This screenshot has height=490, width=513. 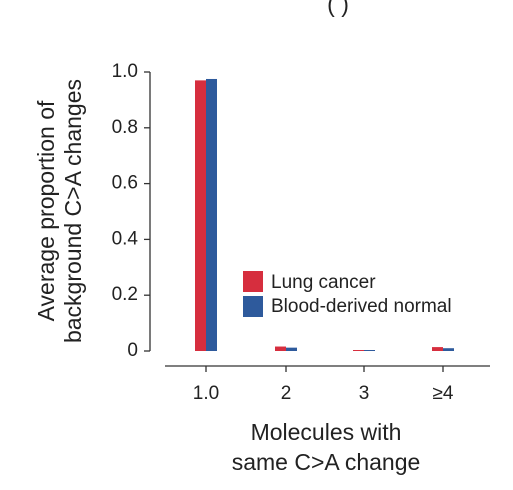 What do you see at coordinates (206, 393) in the screenshot?
I see `x-tick-label: 1.0` at bounding box center [206, 393].